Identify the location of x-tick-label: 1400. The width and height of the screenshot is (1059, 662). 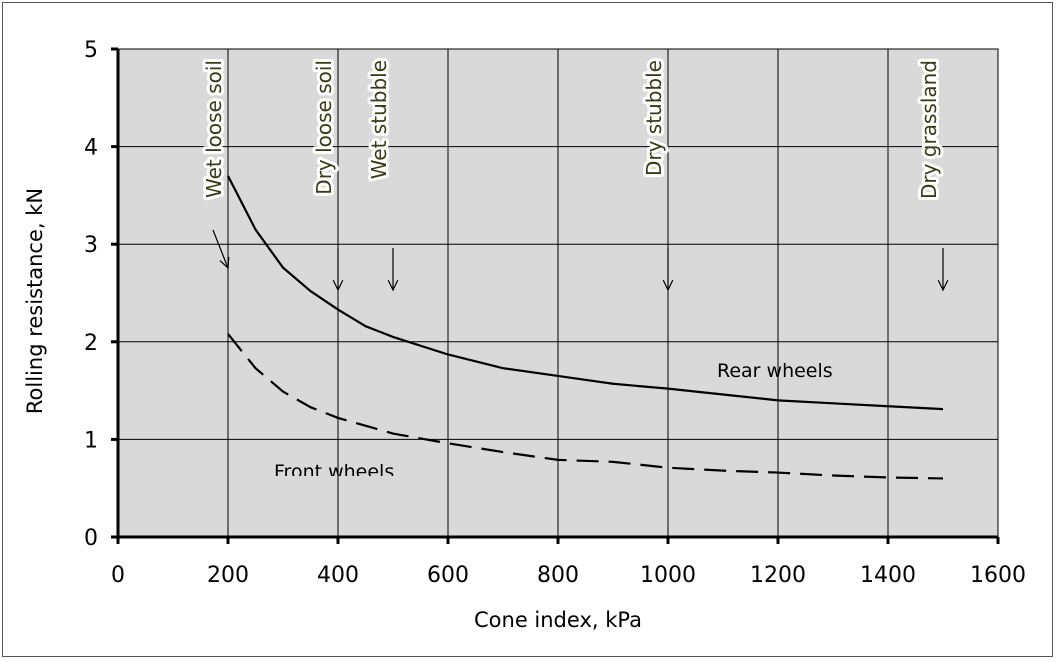
(888, 575).